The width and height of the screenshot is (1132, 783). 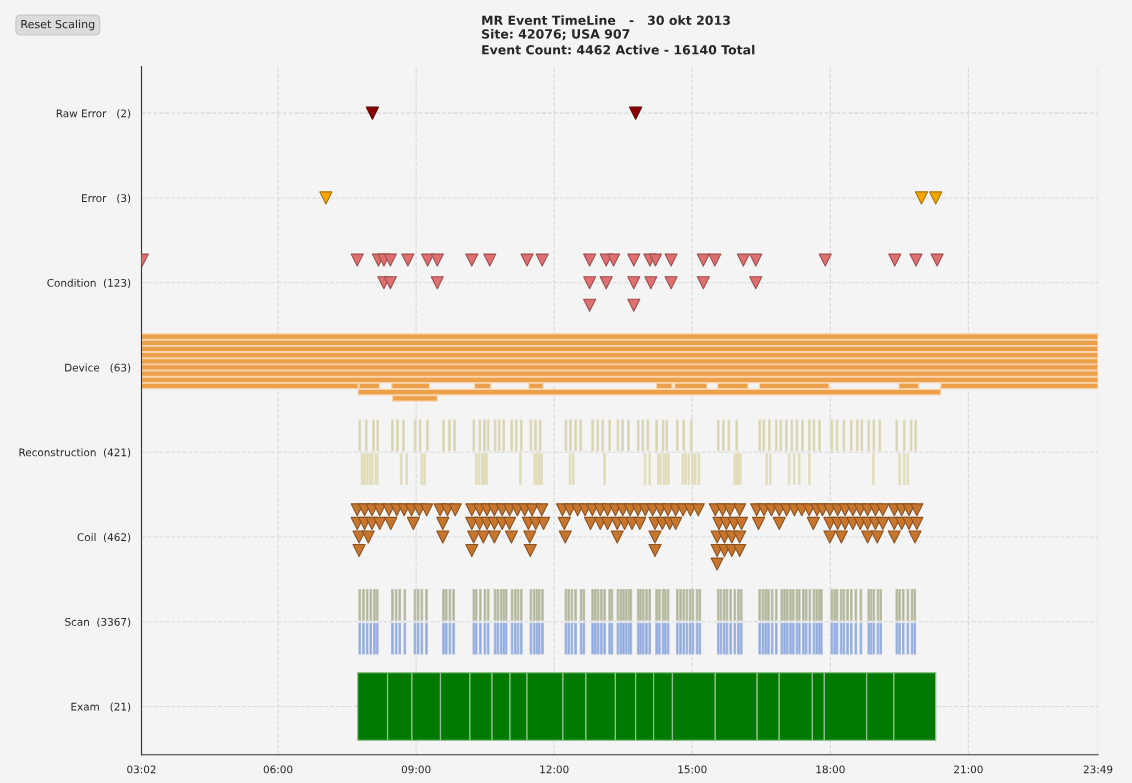 What do you see at coordinates (554, 769) in the screenshot?
I see `x-tick-label: 12:00` at bounding box center [554, 769].